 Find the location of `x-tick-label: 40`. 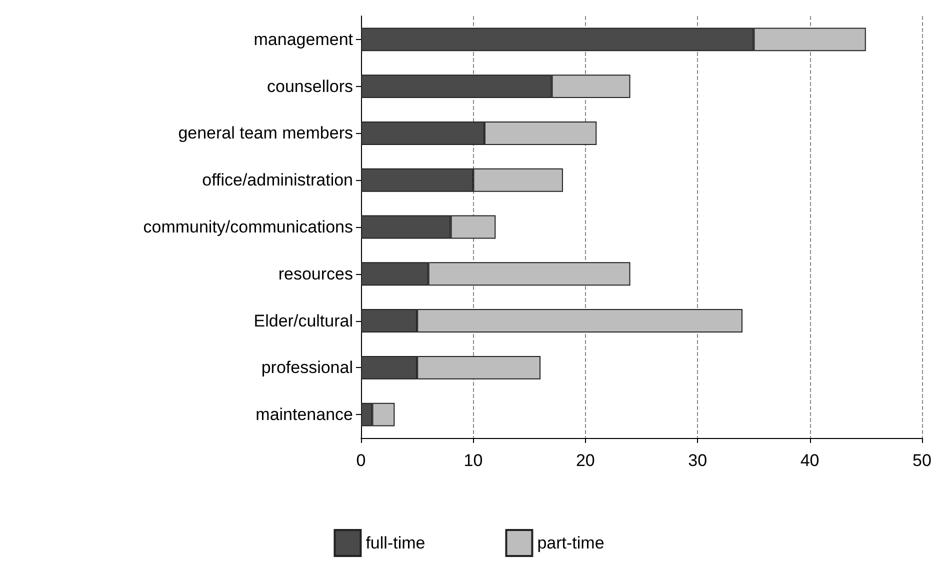

x-tick-label: 40 is located at coordinates (810, 460).